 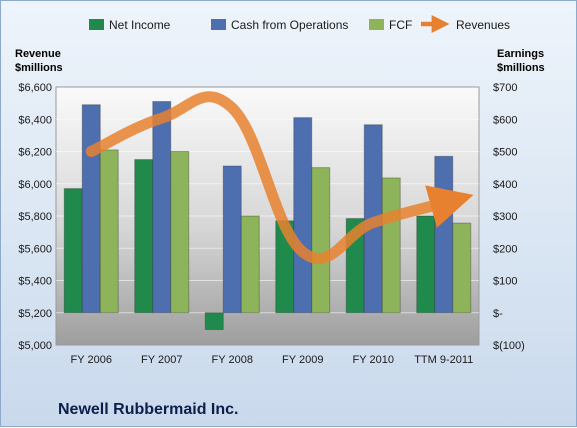 What do you see at coordinates (505, 185) in the screenshot?
I see `right-tick-label: $400` at bounding box center [505, 185].